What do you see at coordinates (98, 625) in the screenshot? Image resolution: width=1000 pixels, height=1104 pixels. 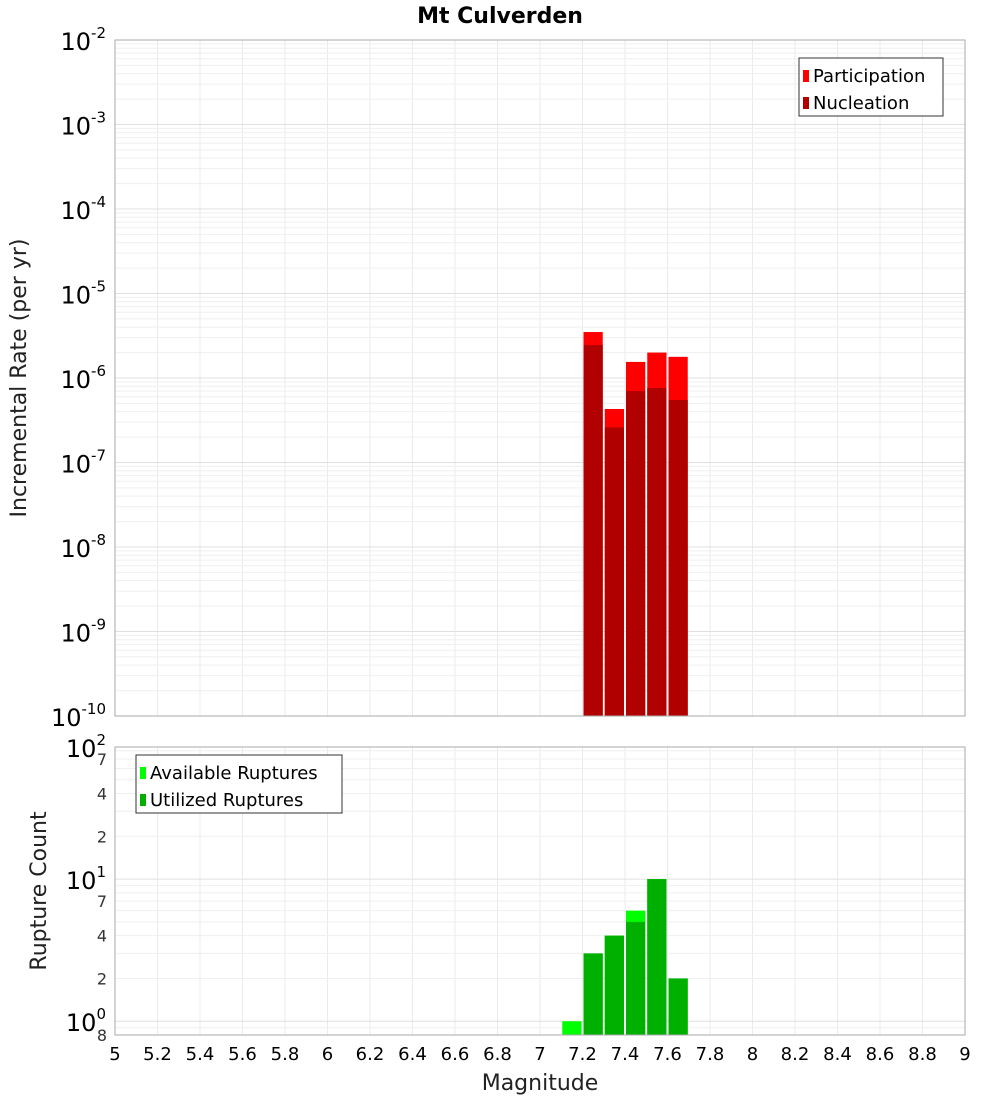 I see `tick-exponent: -9` at bounding box center [98, 625].